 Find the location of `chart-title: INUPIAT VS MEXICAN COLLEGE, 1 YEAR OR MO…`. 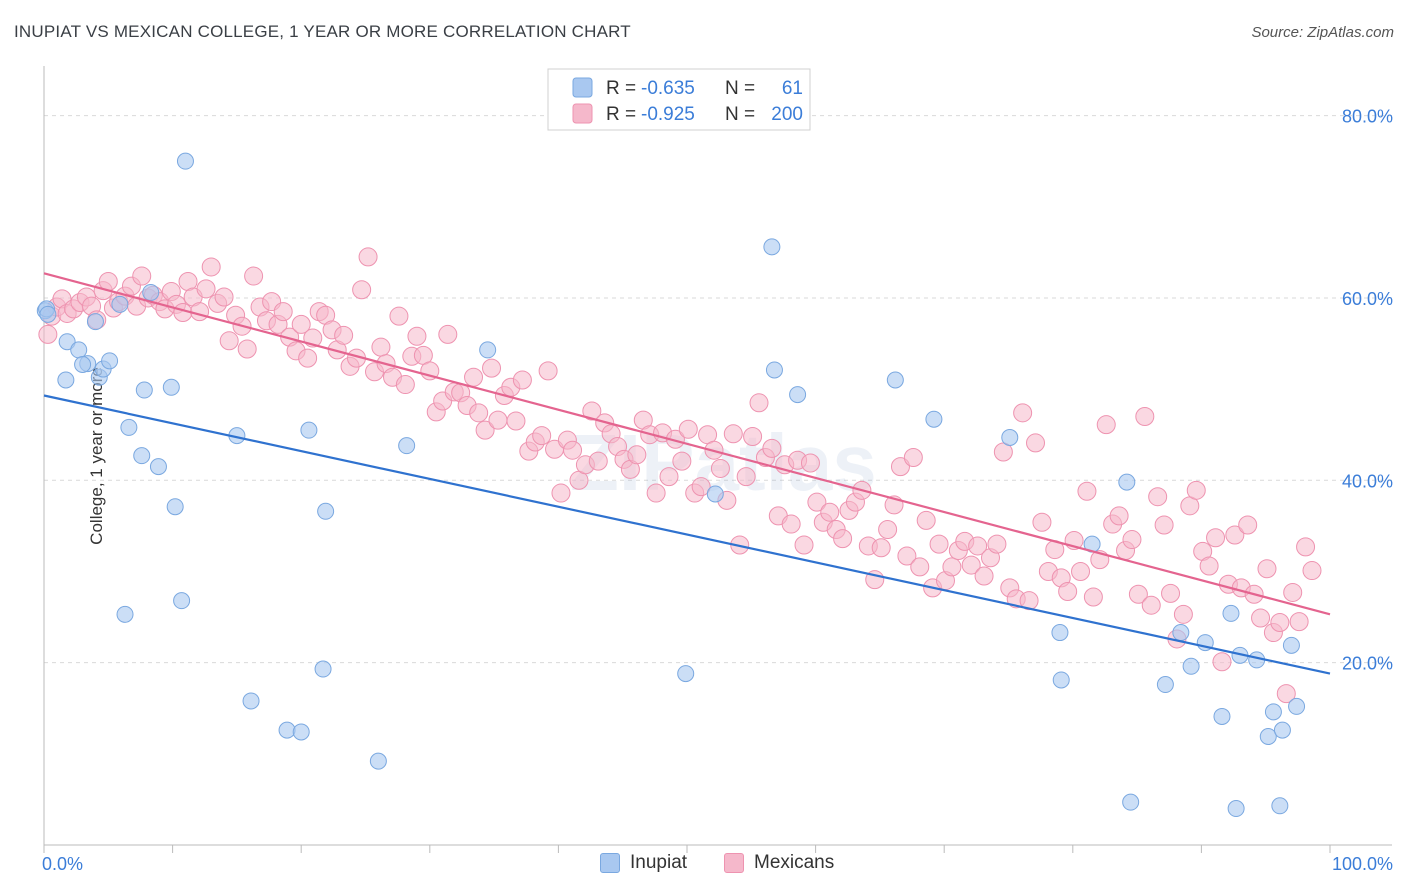

chart-title: INUPIAT VS MEXICAN COLLEGE, 1 YEAR OR MO… is located at coordinates (322, 31).